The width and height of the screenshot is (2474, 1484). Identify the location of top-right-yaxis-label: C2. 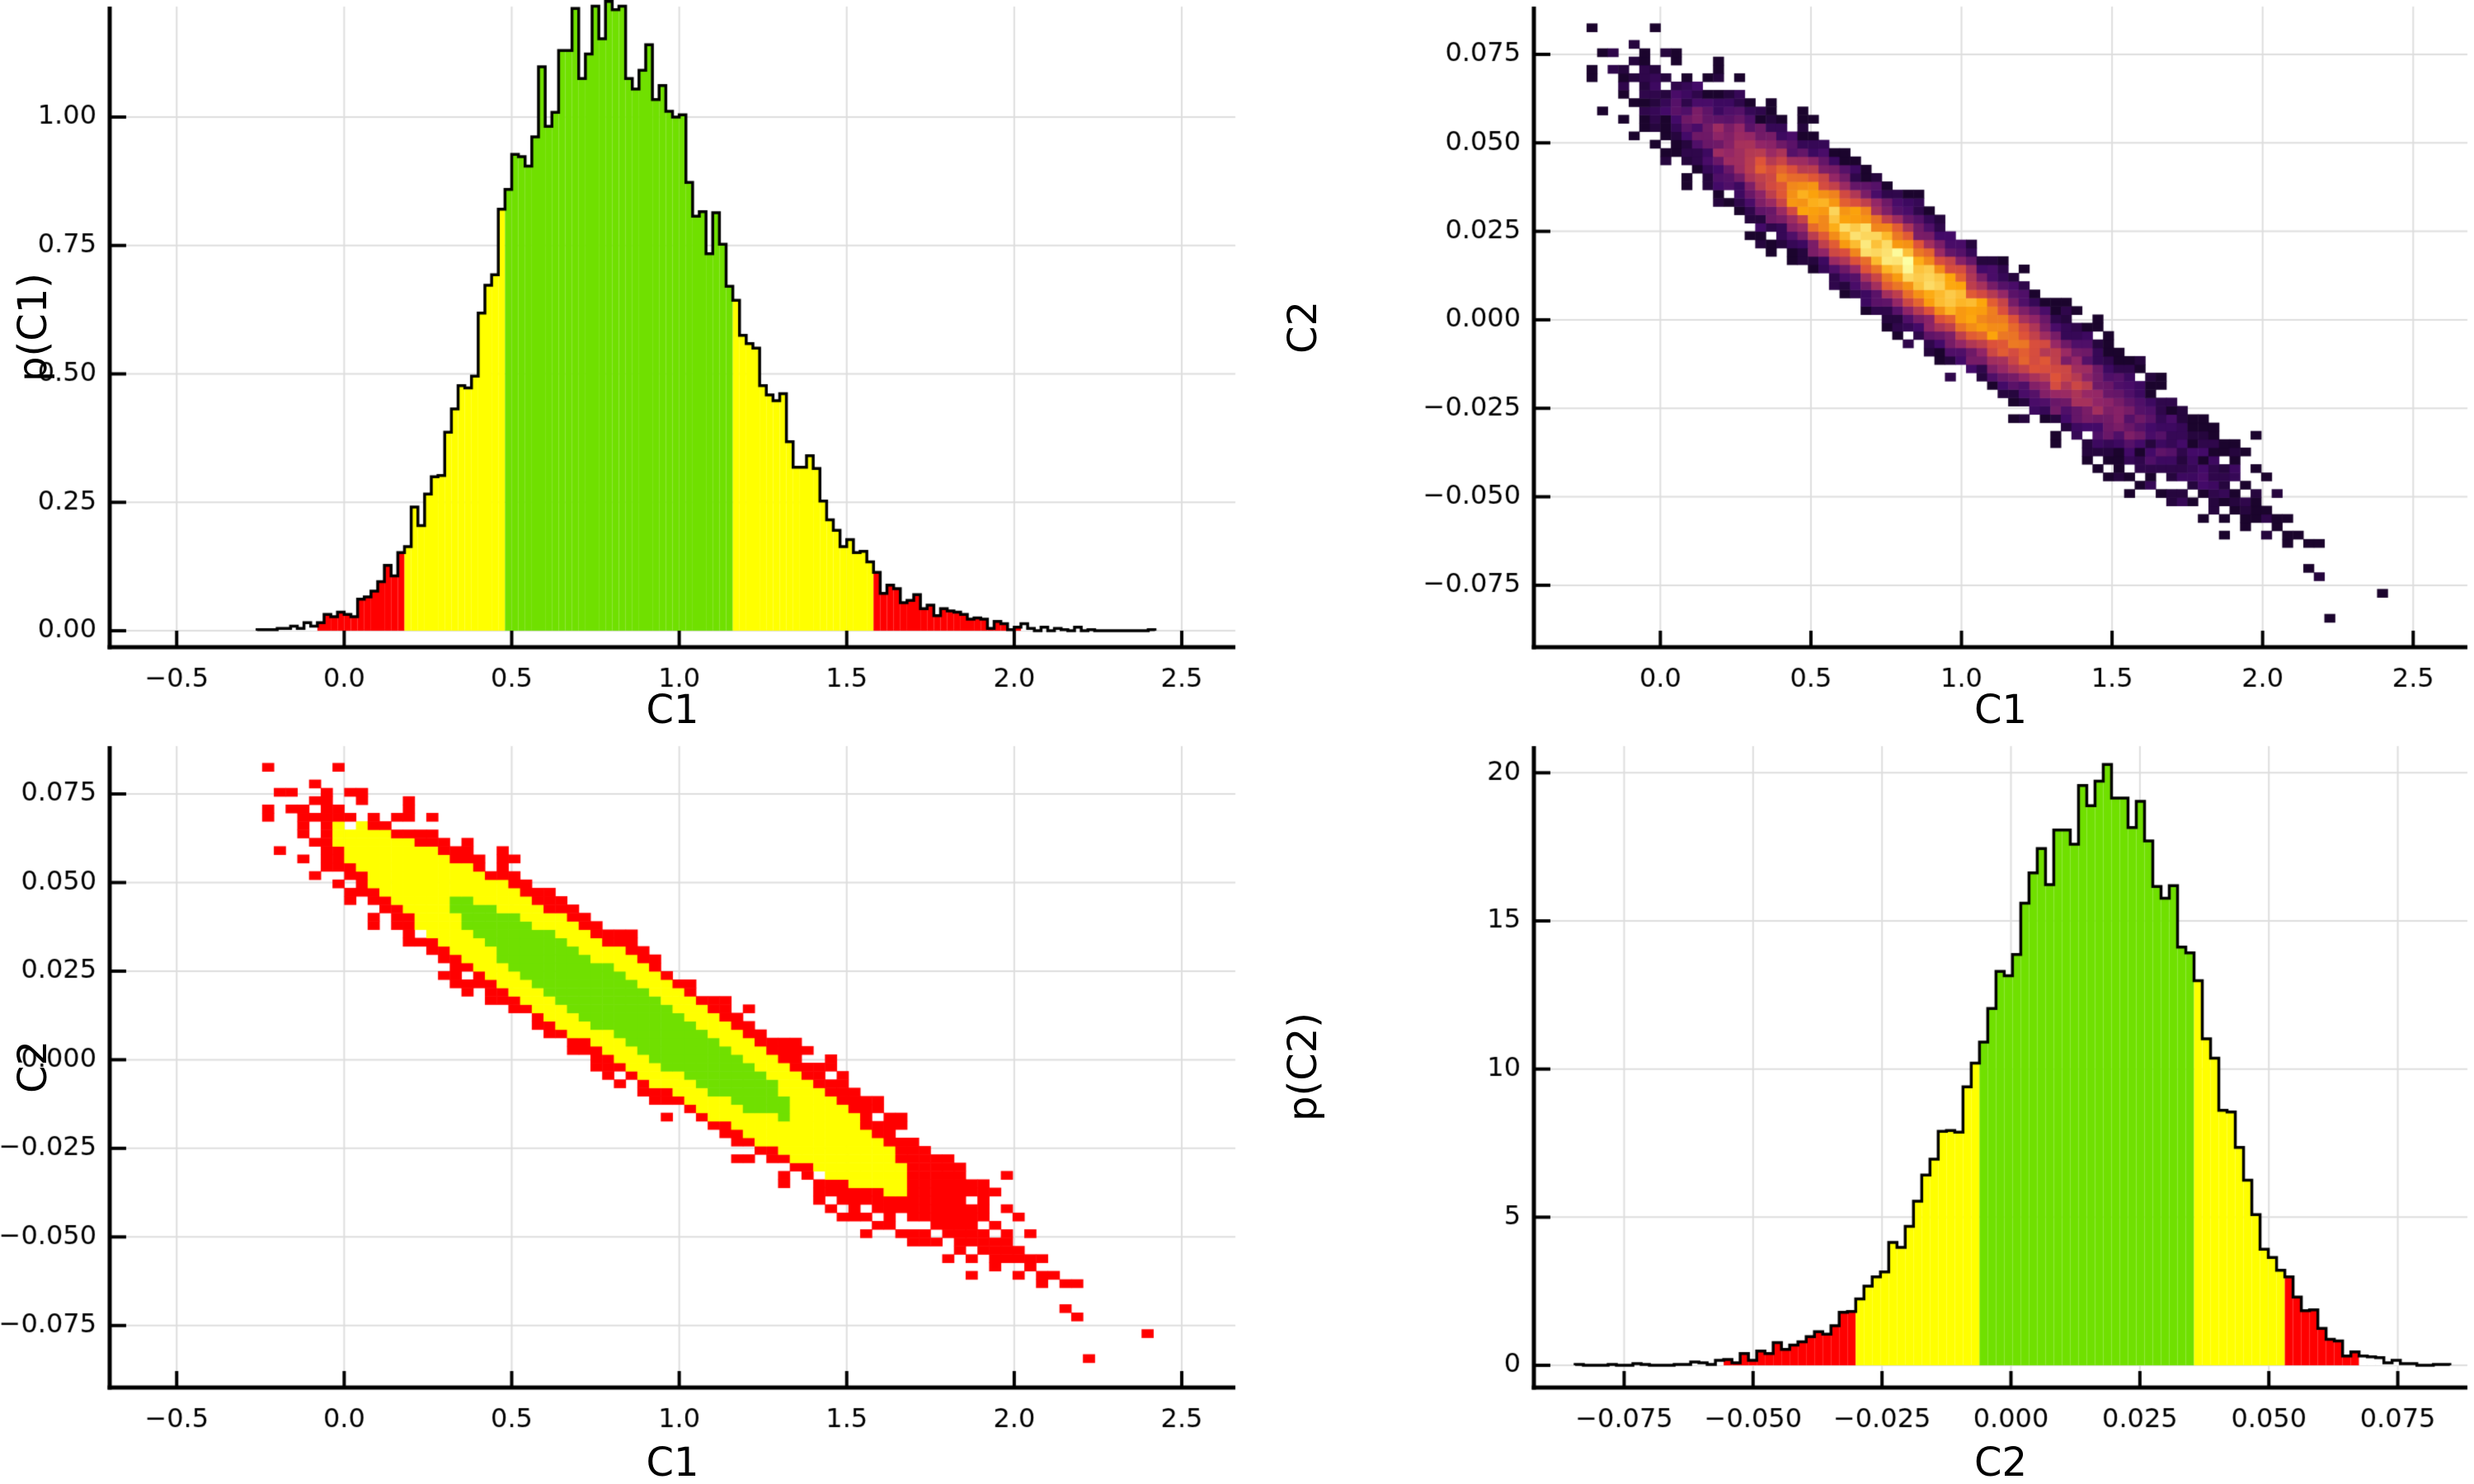
(1303, 327).